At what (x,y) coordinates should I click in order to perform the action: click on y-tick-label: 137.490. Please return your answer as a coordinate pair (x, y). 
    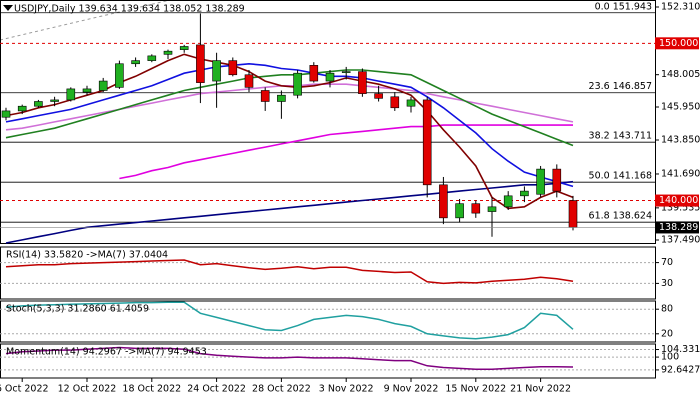
    Looking at the image, I should click on (680, 240).